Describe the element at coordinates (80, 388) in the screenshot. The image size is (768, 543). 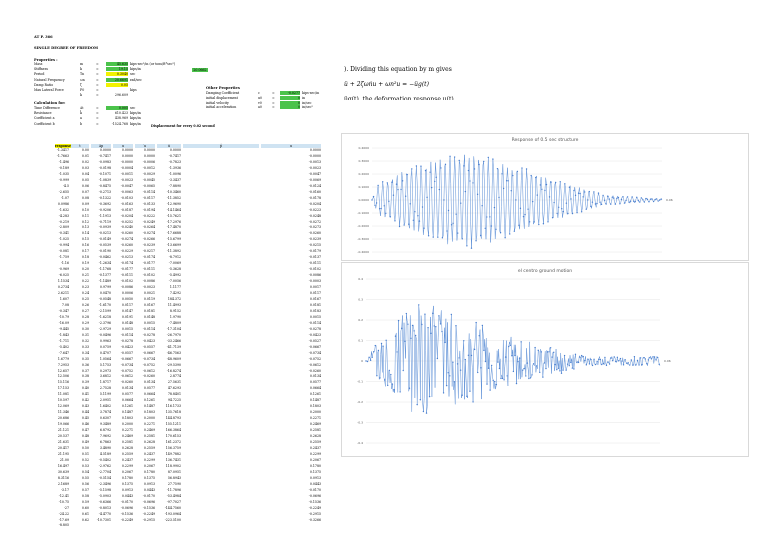
I see `table-cell-t: 0.40` at that location.